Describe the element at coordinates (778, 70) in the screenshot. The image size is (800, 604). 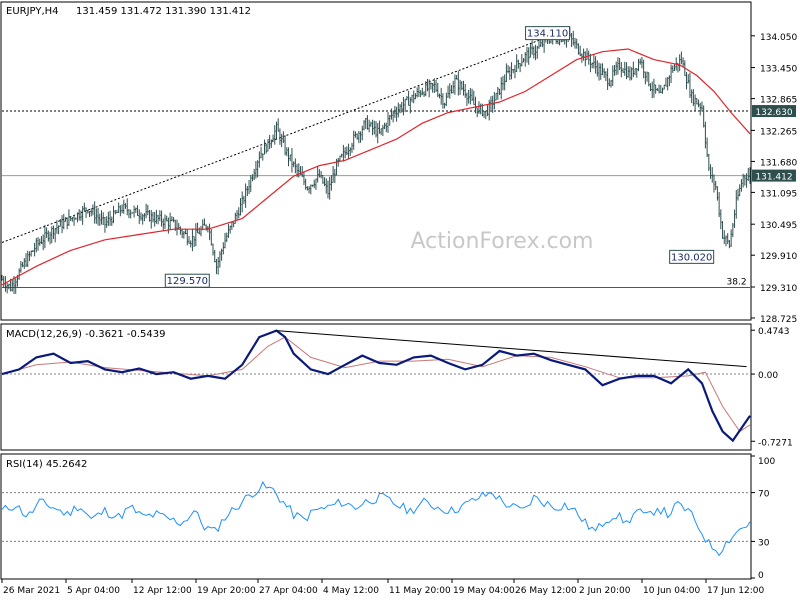
I see `price-axis-label: 133.450` at that location.